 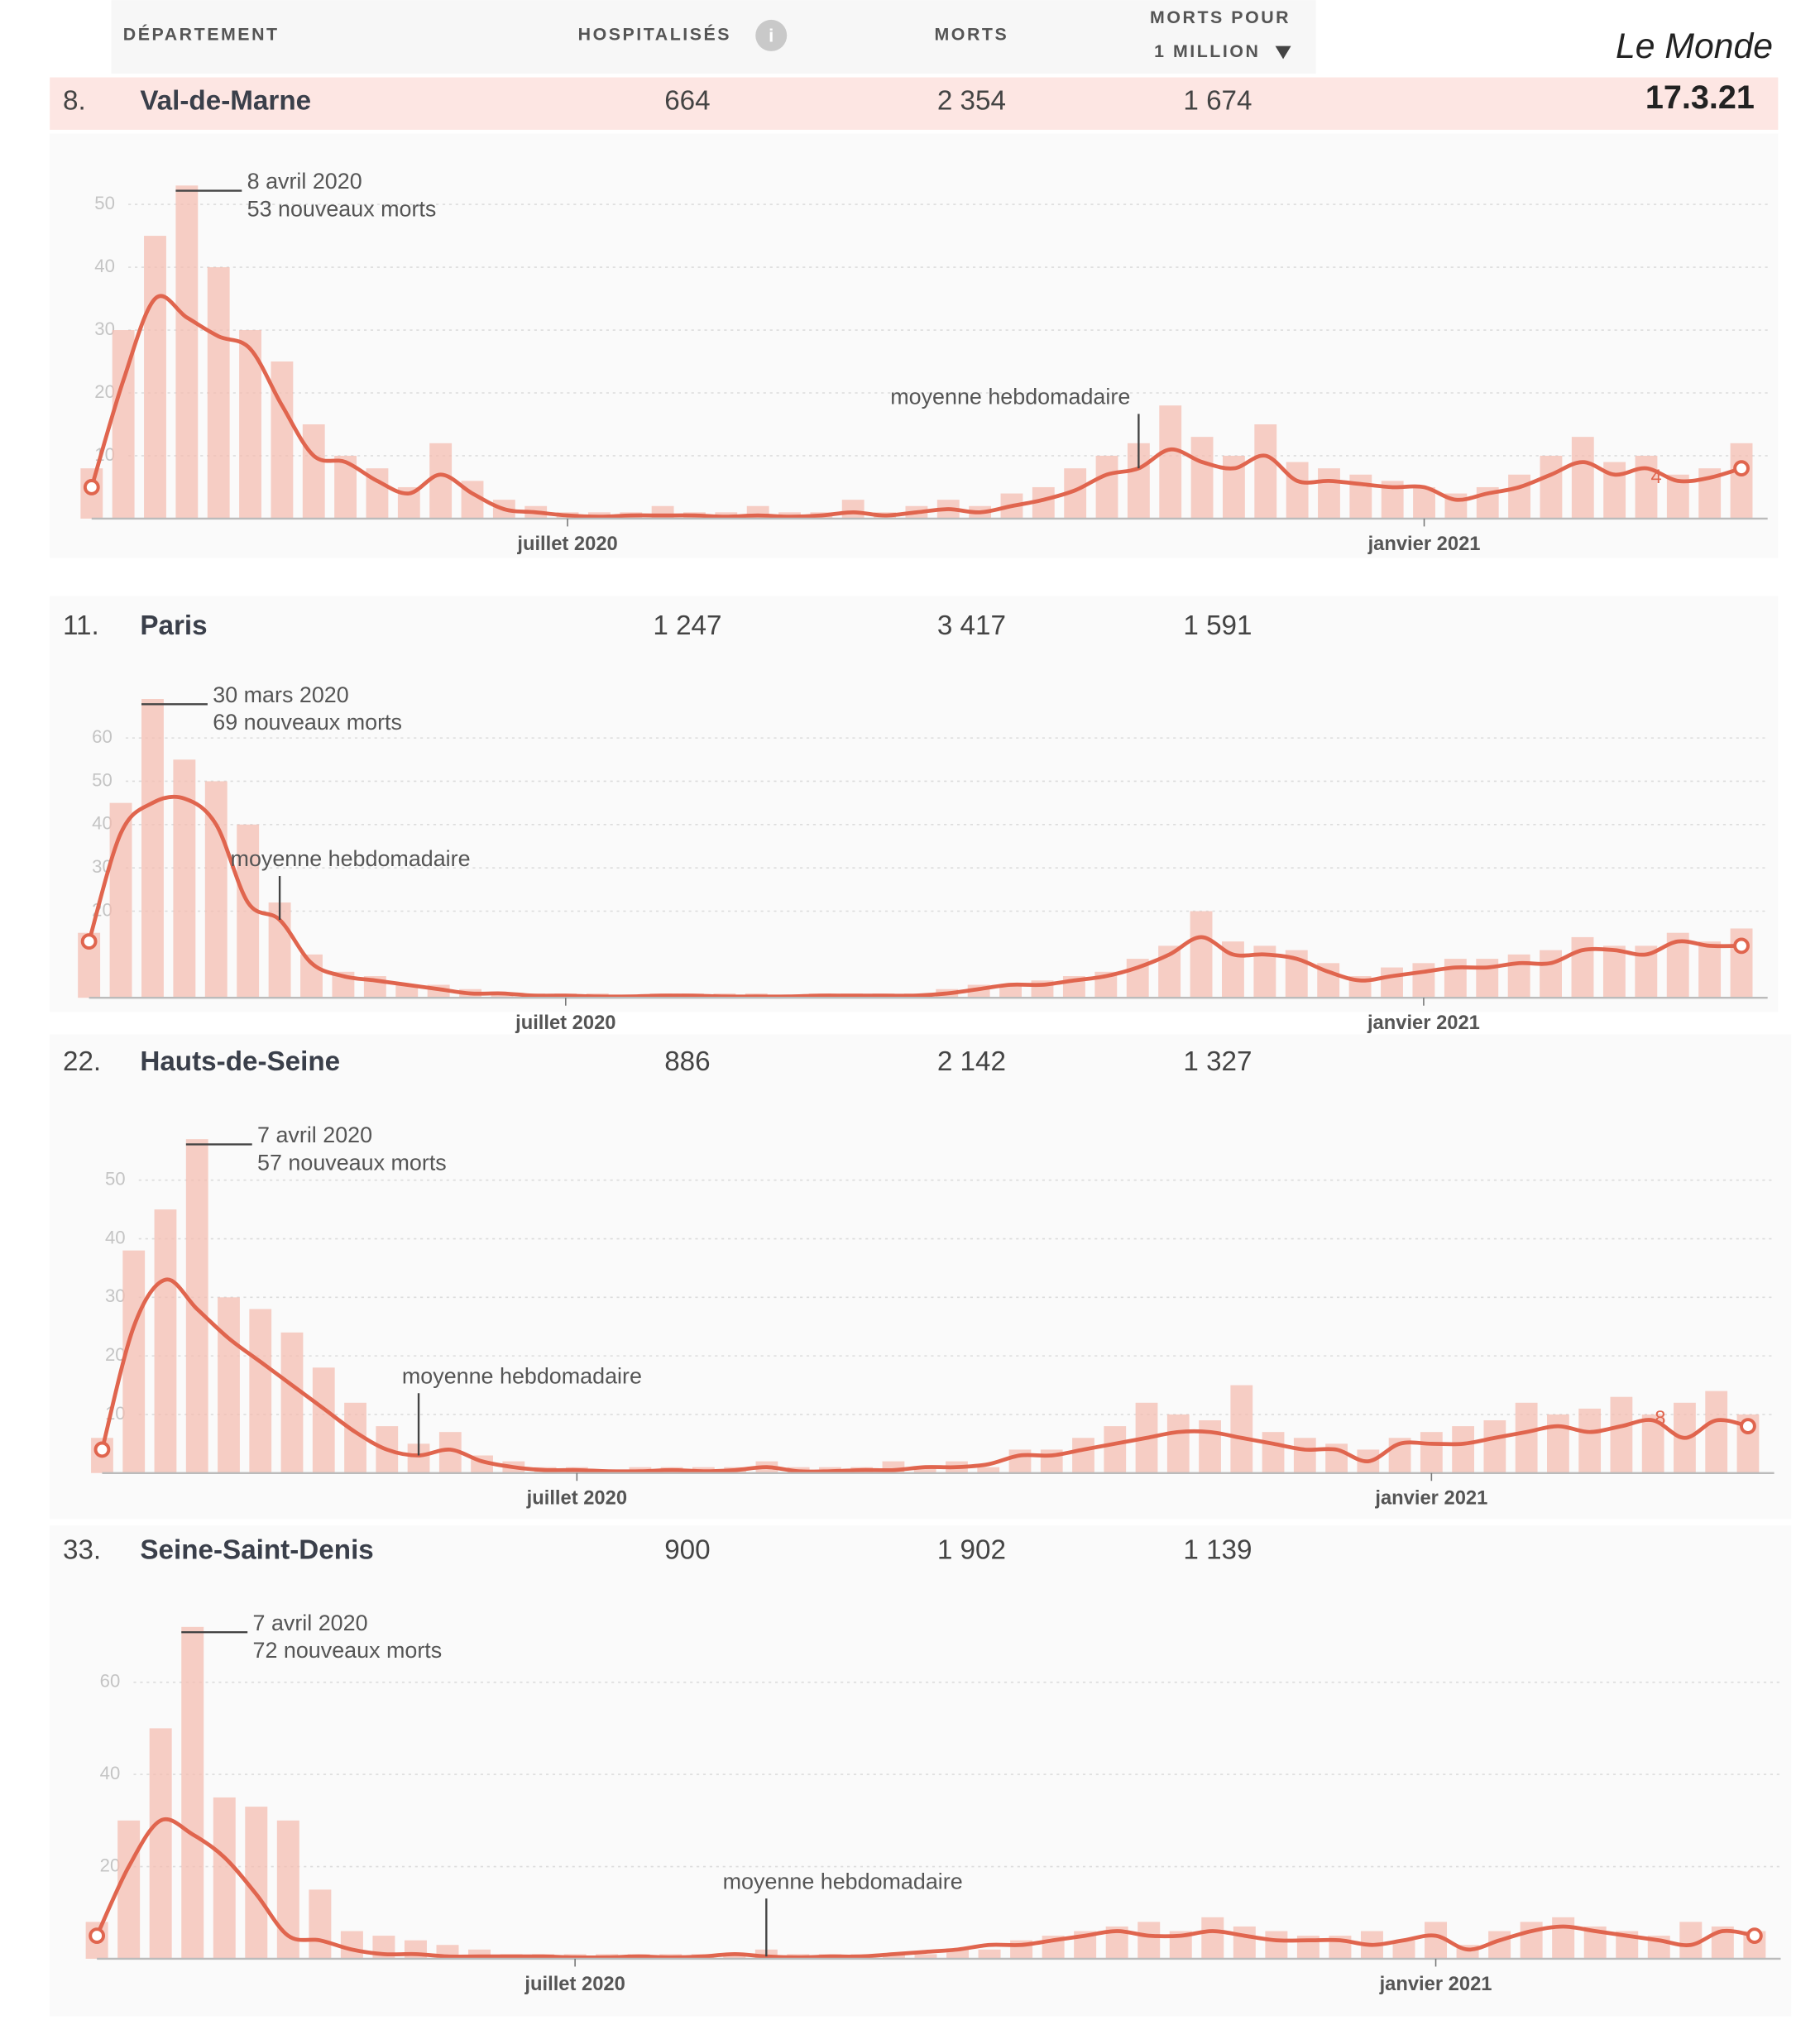 What do you see at coordinates (225, 100) in the screenshot?
I see `table-cell: Val-de-Marne` at bounding box center [225, 100].